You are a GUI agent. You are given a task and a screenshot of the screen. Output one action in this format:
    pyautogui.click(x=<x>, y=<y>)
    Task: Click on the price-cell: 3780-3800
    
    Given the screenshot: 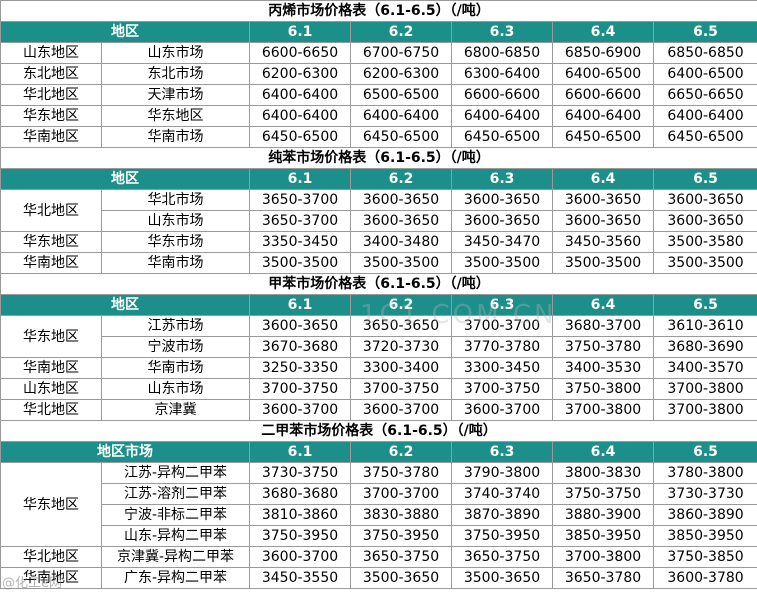 What is the action you would take?
    pyautogui.click(x=704, y=473)
    